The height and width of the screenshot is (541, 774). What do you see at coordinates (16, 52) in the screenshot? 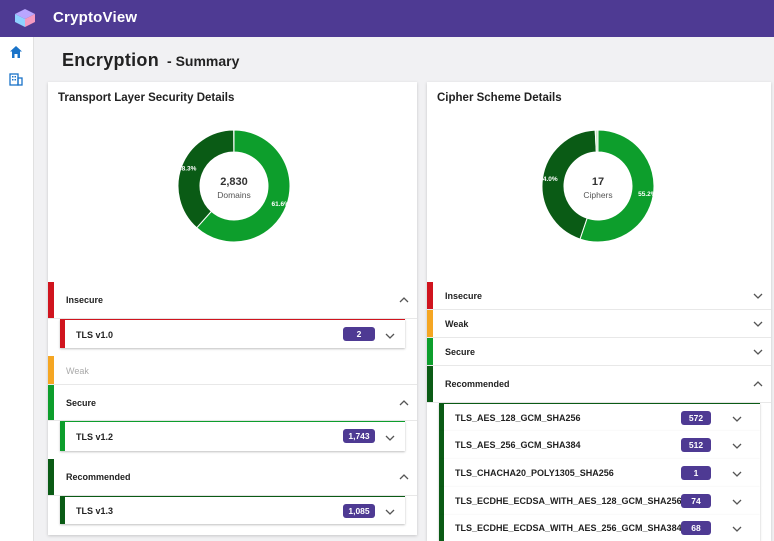
I see `home-icon` at bounding box center [16, 52].